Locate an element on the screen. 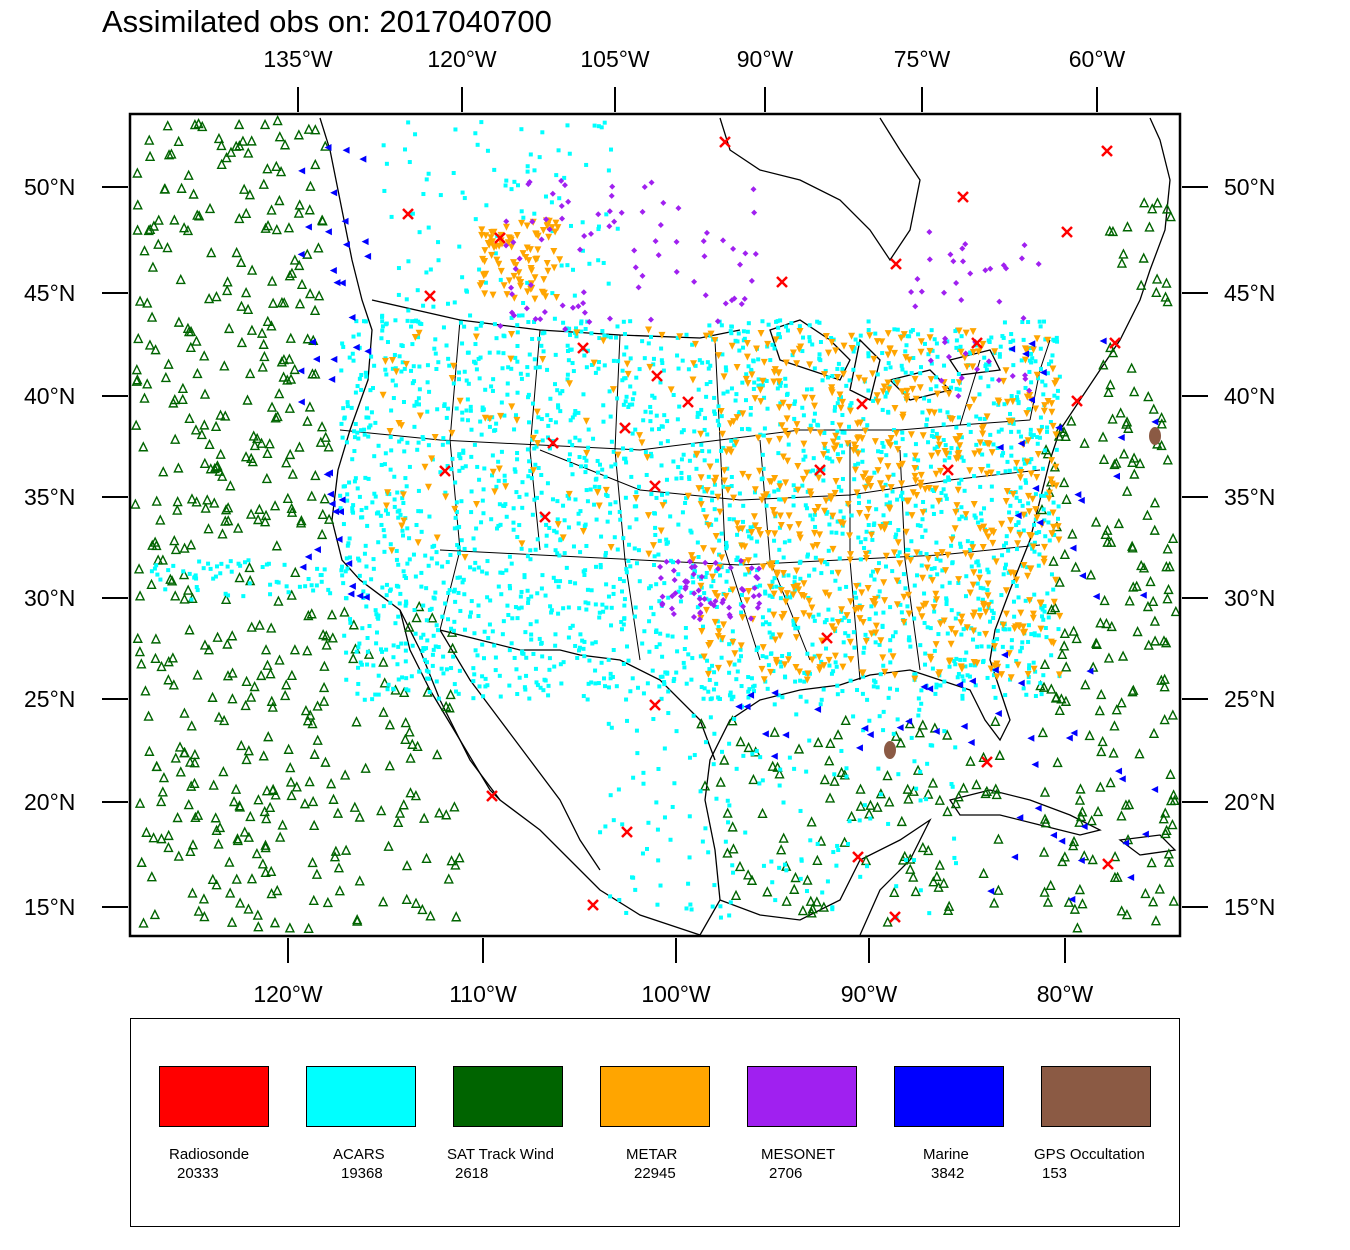  legend-label-marine: Marine is located at coordinates (946, 1154).